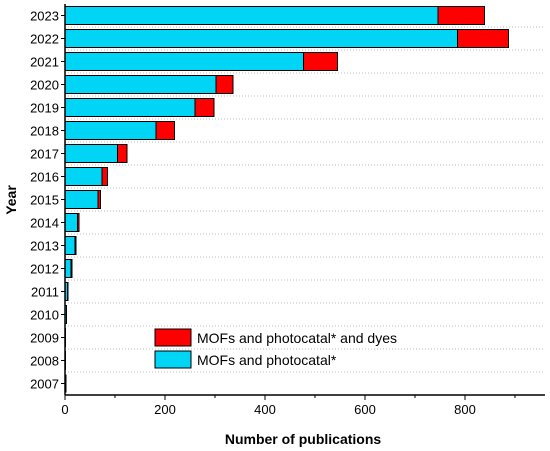  Describe the element at coordinates (165, 409) in the screenshot. I see `x-tick-label: 200` at that location.